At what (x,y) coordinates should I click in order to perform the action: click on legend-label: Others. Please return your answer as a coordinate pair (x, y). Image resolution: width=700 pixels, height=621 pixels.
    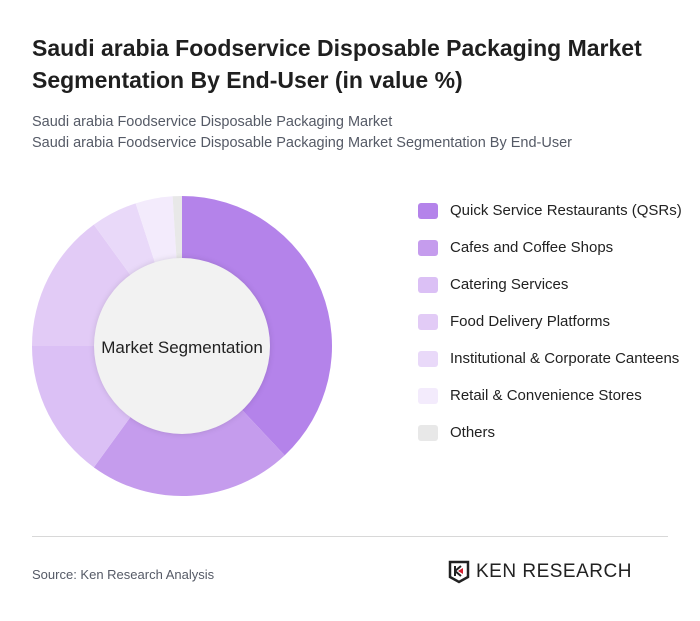
    Looking at the image, I should click on (473, 432).